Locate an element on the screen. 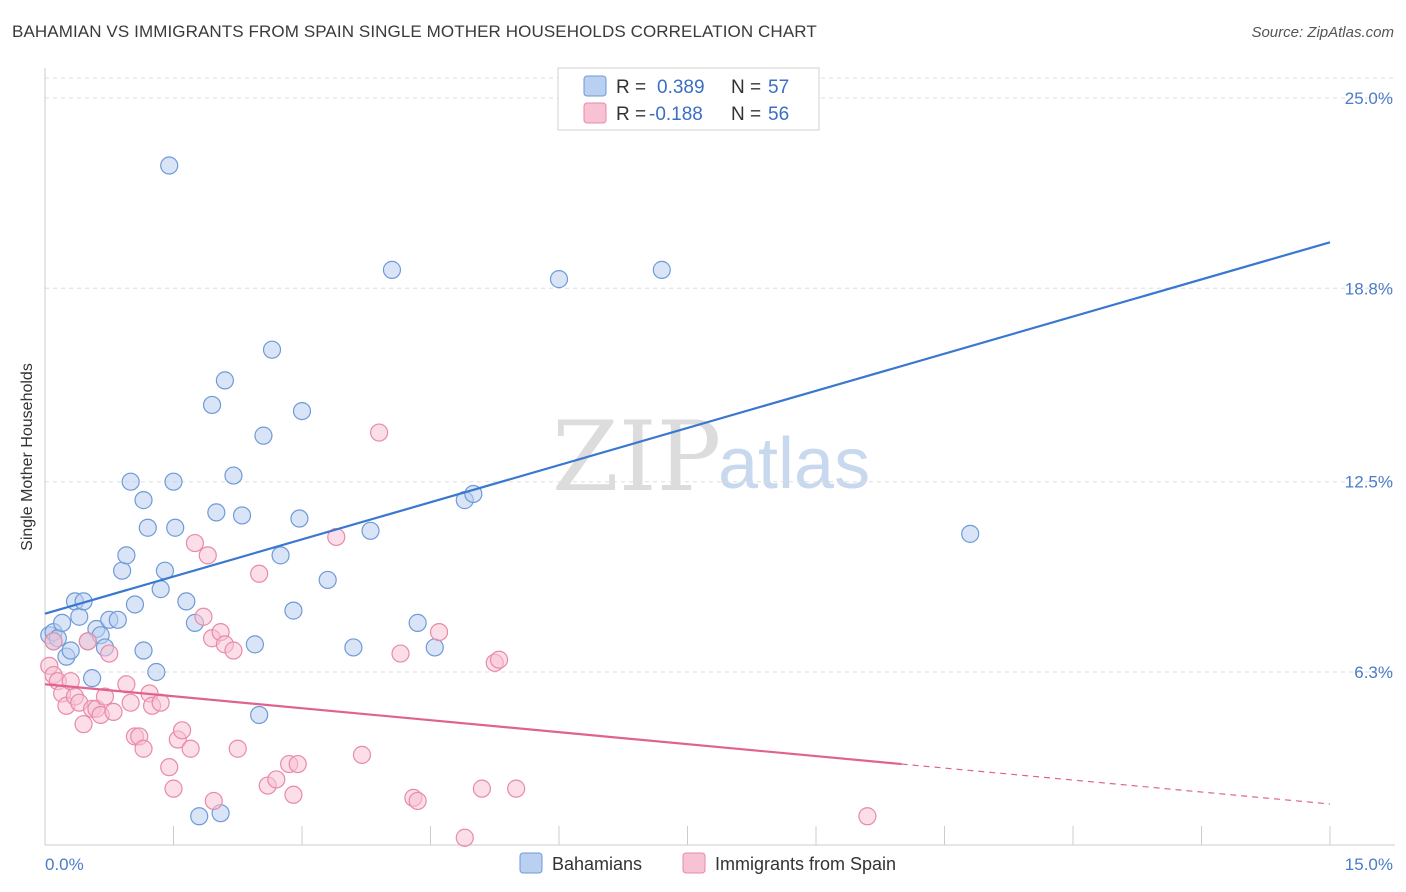  legend-n-value-1: 57 is located at coordinates (778, 87).